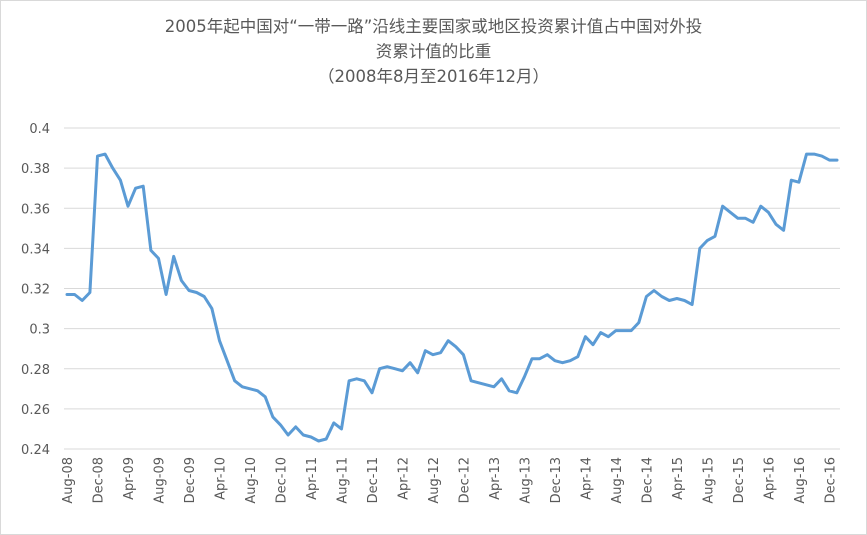 The width and height of the screenshot is (867, 535). What do you see at coordinates (434, 480) in the screenshot?
I see `x-tick-label: Aug-12` at bounding box center [434, 480].